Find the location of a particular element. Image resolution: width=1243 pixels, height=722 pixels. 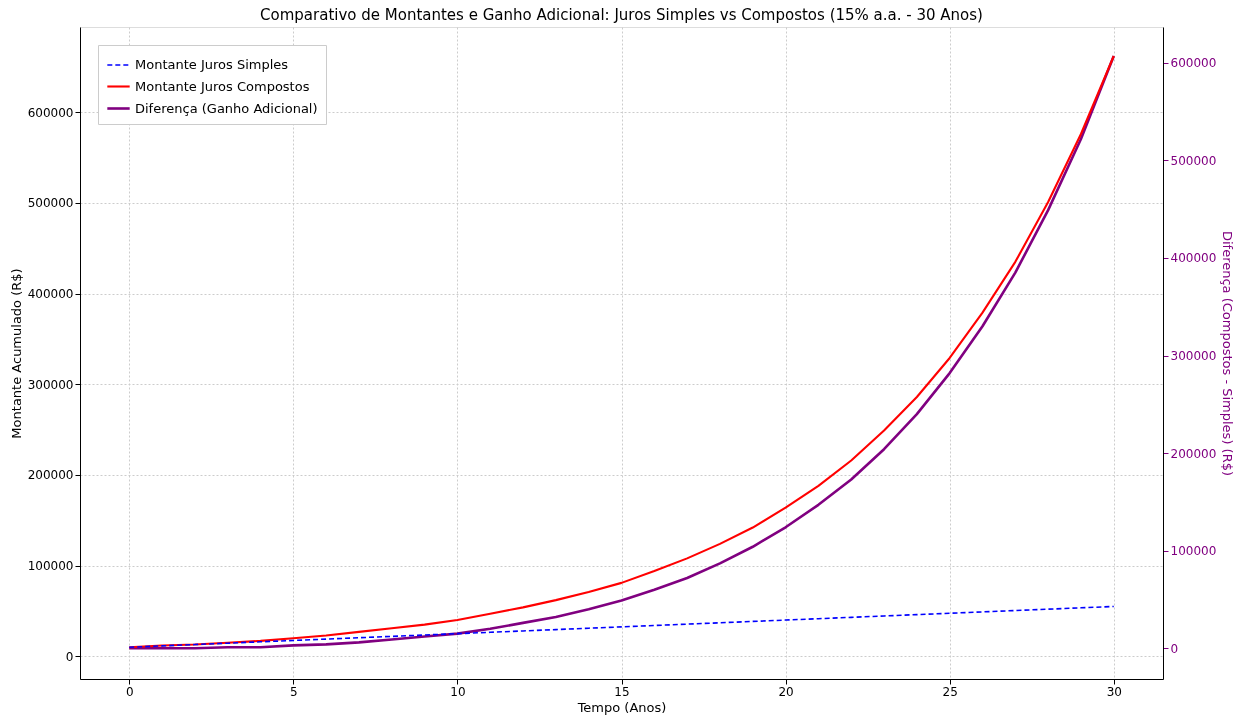

y-tick-label: 200000 is located at coordinates (50, 475).